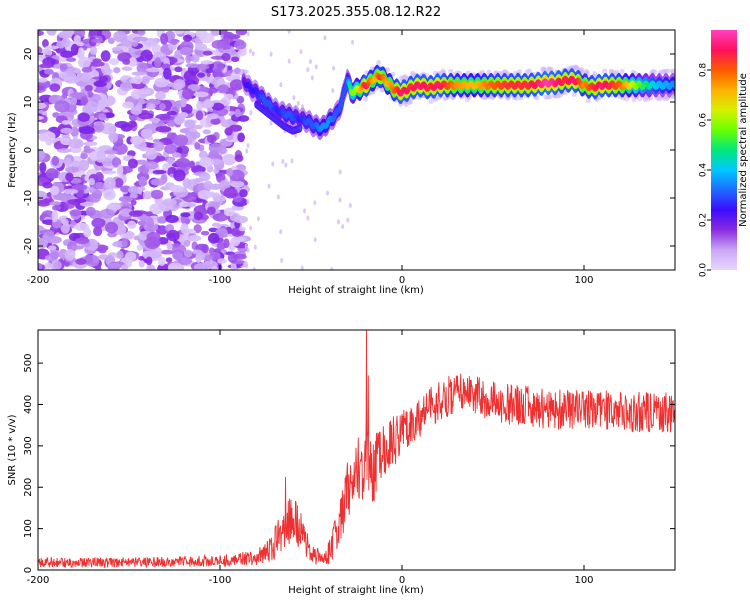 The width and height of the screenshot is (750, 600). Describe the element at coordinates (12, 449) in the screenshot. I see `snr-y-label: SNR (10 * v/v)` at that location.